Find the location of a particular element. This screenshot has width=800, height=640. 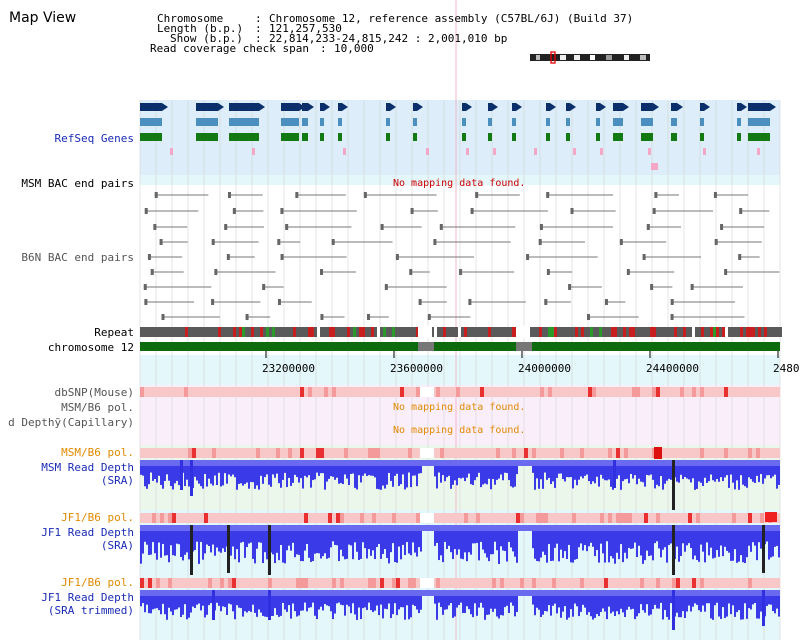

track-label-chromosome: chromosome 12 is located at coordinates (90, 347).